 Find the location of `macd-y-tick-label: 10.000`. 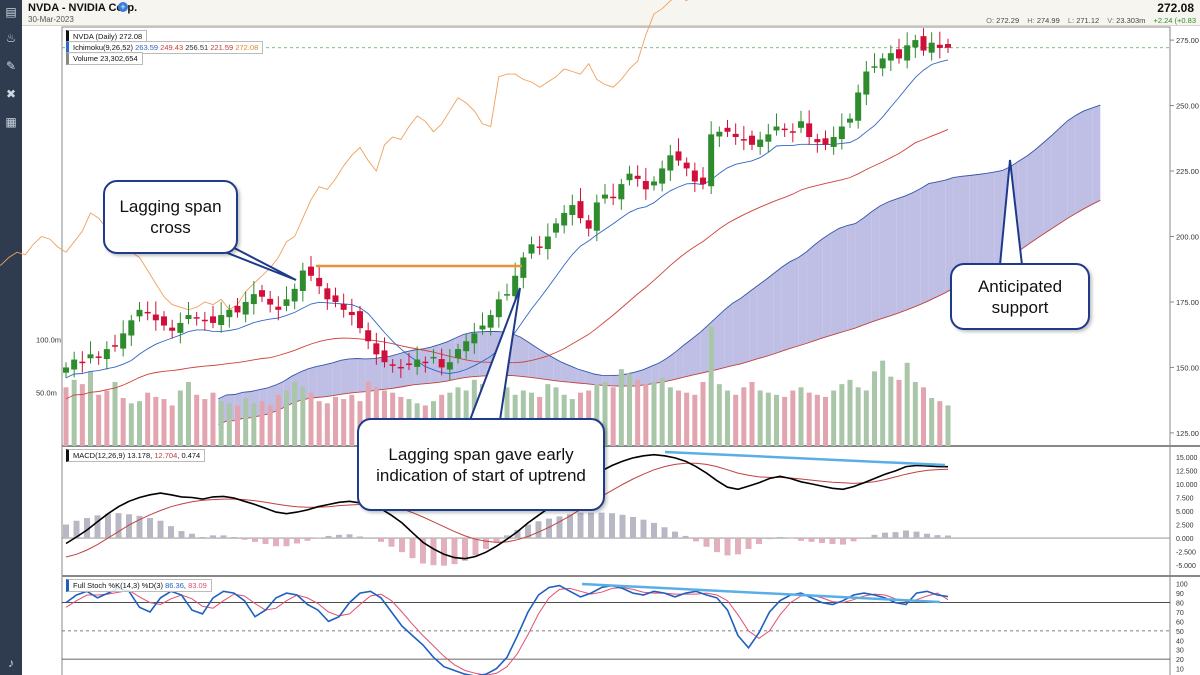

macd-y-tick-label: 10.000 is located at coordinates (1187, 485).